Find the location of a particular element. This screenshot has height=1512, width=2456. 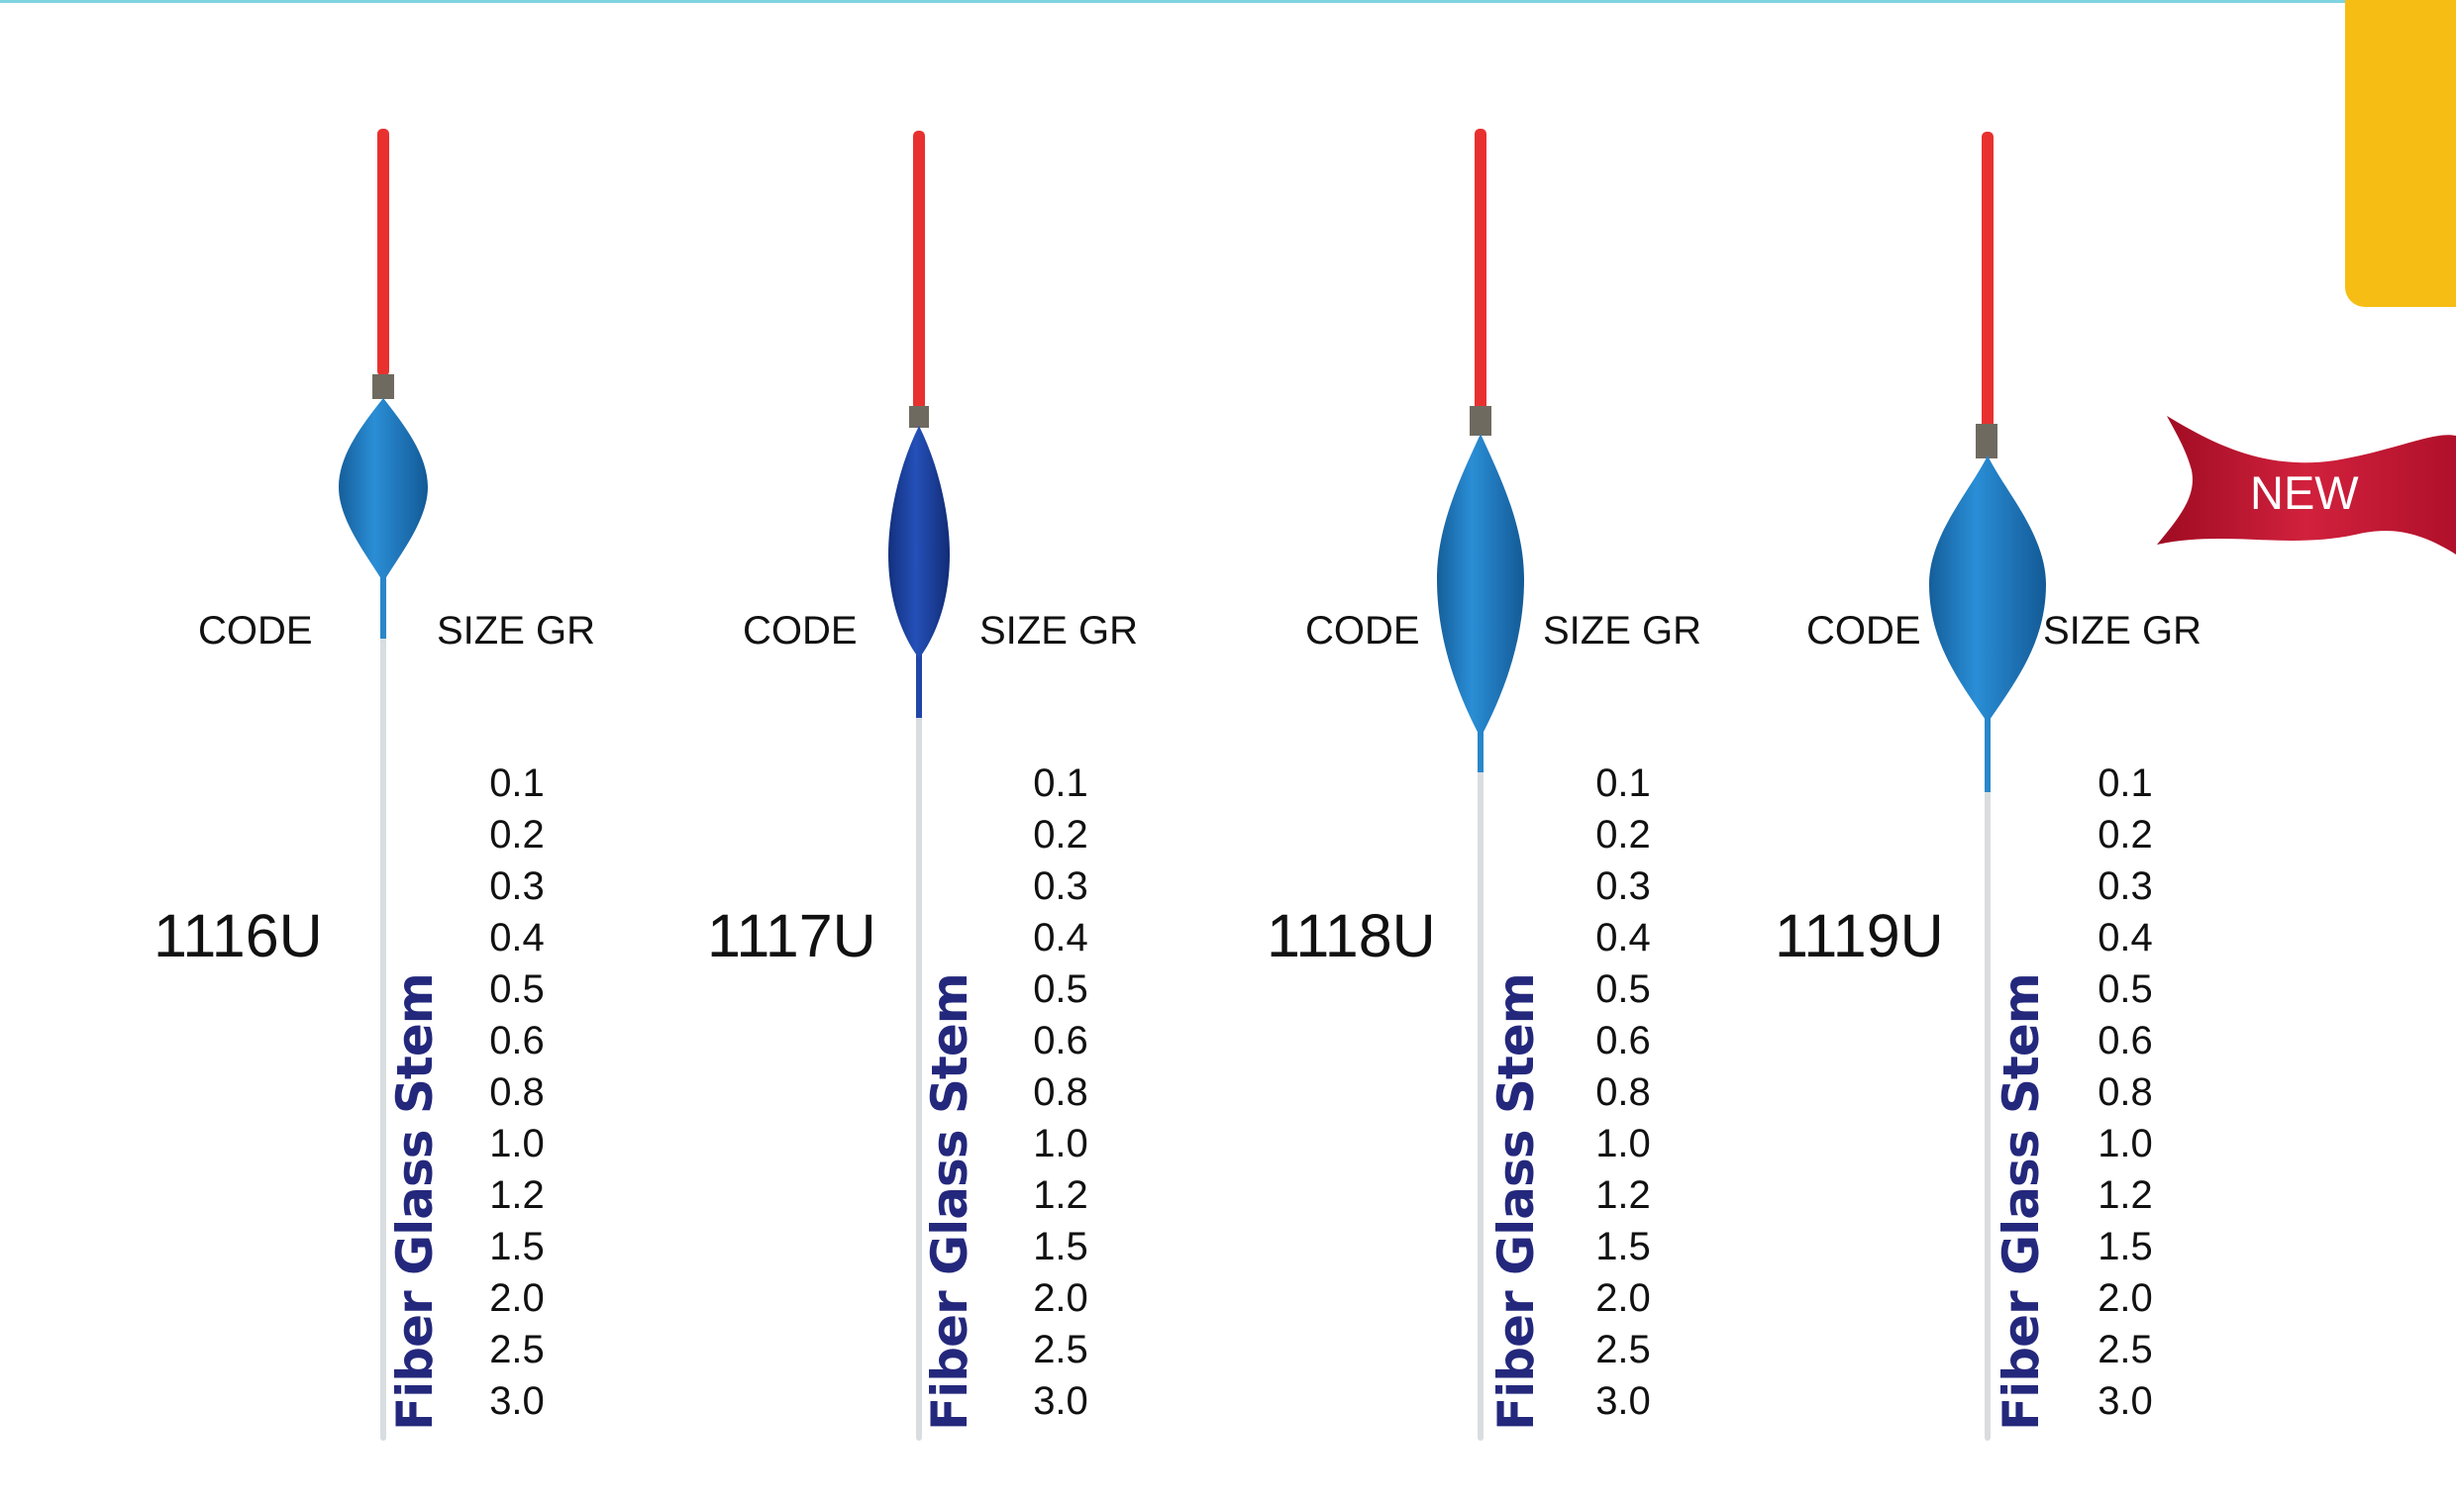

new-badge-label: NEW is located at coordinates (2304, 492).